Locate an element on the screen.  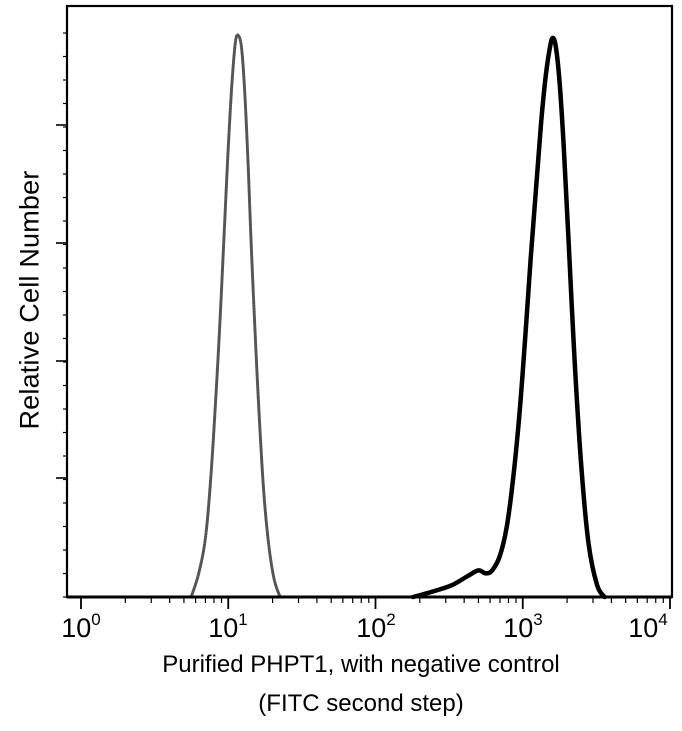
x-tick-label-10-0: 10⁰ is located at coordinates (81, 627).